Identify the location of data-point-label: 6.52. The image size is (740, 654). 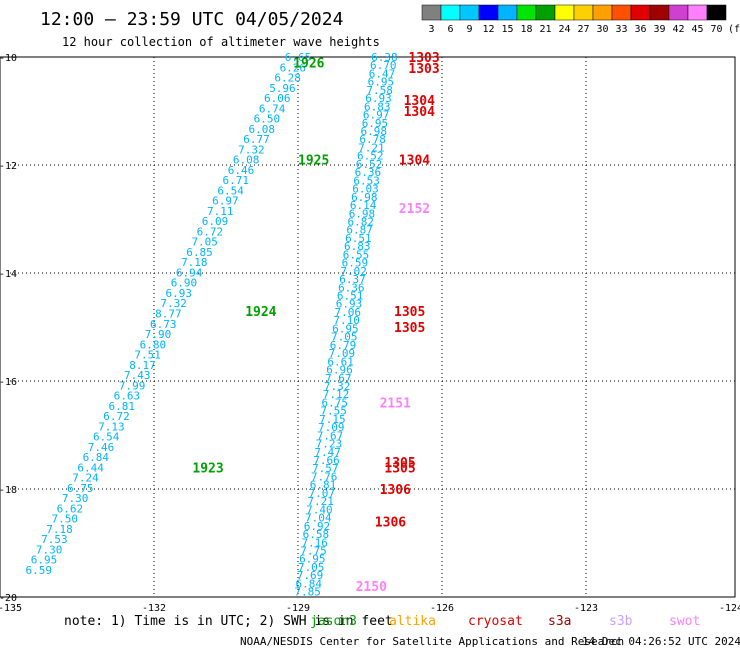
(370, 156).